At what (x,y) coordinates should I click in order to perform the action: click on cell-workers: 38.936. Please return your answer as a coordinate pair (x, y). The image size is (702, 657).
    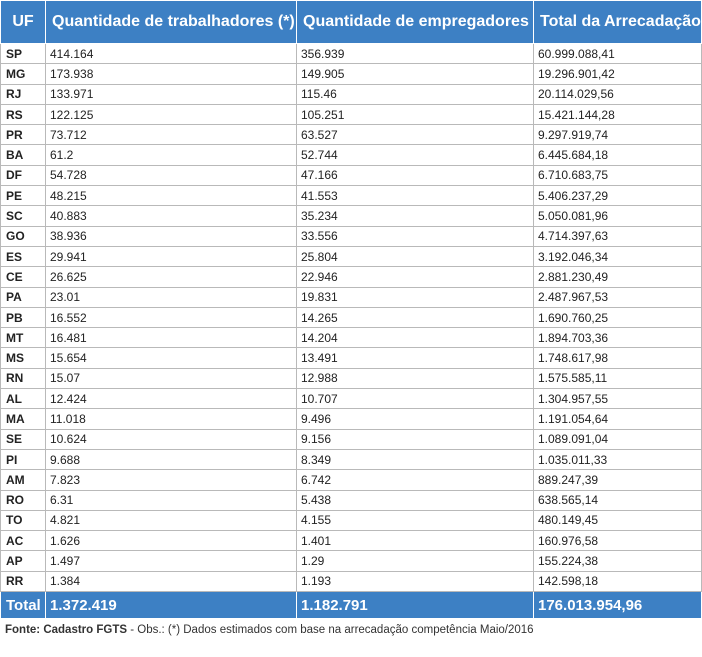
    Looking at the image, I should click on (171, 236).